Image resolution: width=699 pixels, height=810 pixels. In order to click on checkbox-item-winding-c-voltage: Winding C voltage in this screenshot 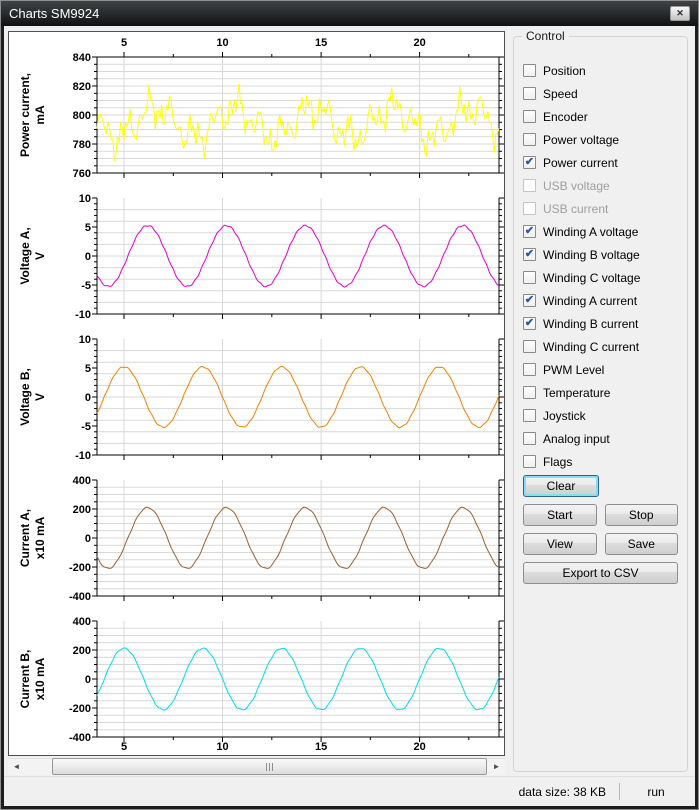, I will do `click(603, 277)`.